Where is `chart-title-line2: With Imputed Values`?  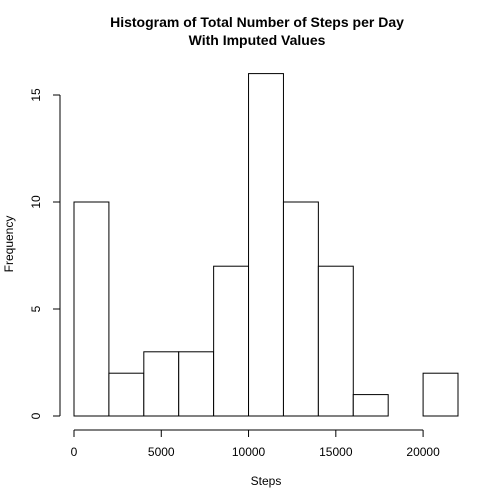
chart-title-line2: With Imputed Values is located at coordinates (257, 40).